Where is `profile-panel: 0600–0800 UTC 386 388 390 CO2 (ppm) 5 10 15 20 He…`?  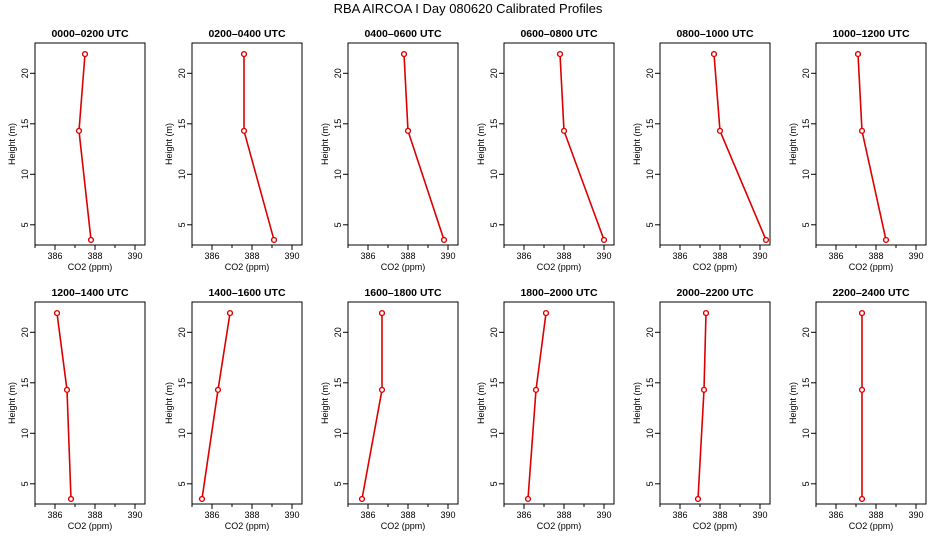
profile-panel: 0600–0800 UTC 386 388 390 CO2 (ppm) 5 10 15 20 He… is located at coordinates (545, 150).